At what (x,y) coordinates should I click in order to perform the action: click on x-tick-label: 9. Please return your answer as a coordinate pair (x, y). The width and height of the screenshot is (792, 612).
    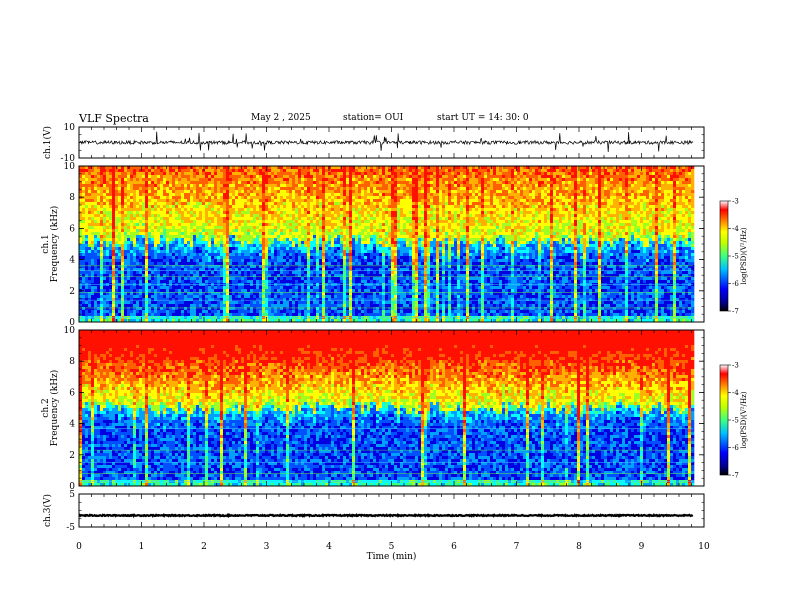
    Looking at the image, I should click on (642, 547).